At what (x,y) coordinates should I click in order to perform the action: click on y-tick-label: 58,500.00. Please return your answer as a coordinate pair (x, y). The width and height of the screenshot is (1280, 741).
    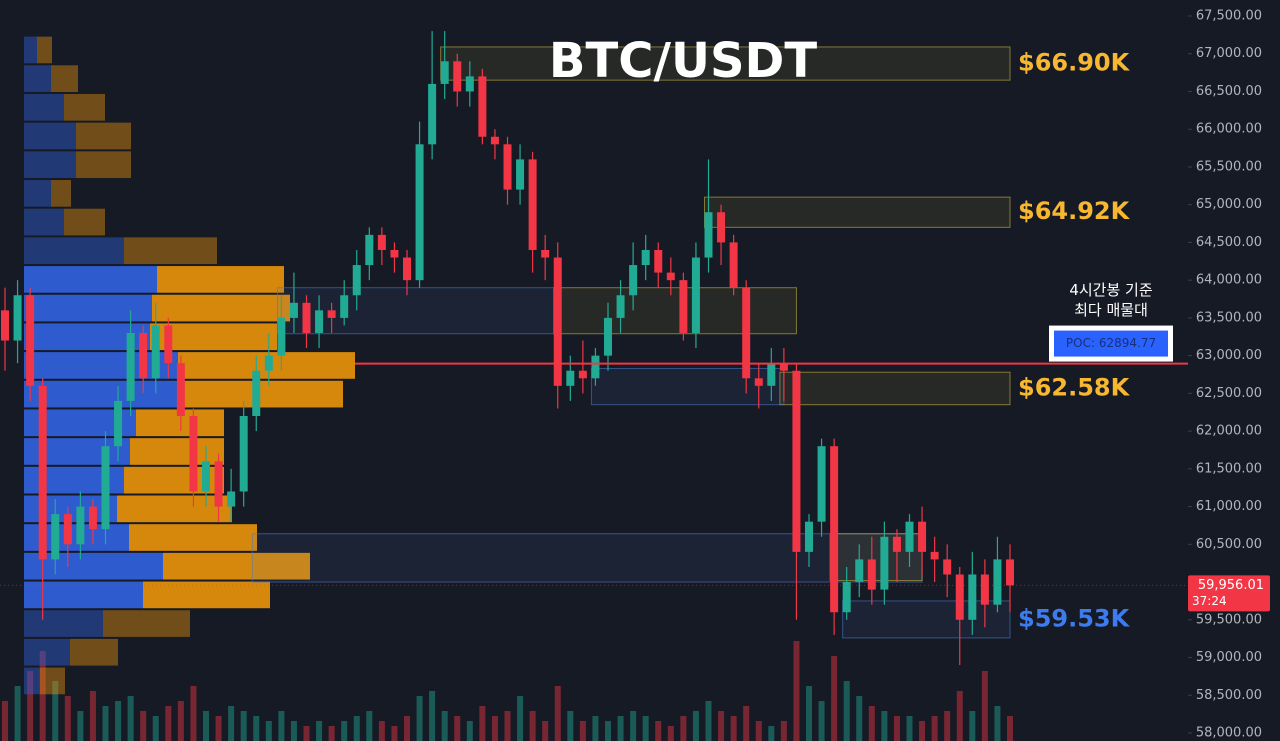
    Looking at the image, I should click on (1229, 695).